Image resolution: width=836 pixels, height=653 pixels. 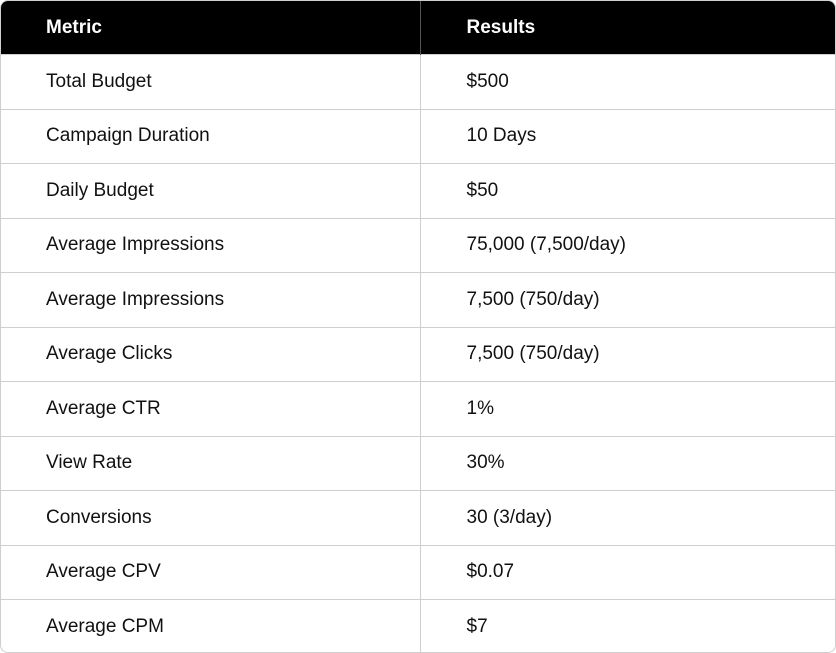 I want to click on result-cell: 1%, so click(x=627, y=408).